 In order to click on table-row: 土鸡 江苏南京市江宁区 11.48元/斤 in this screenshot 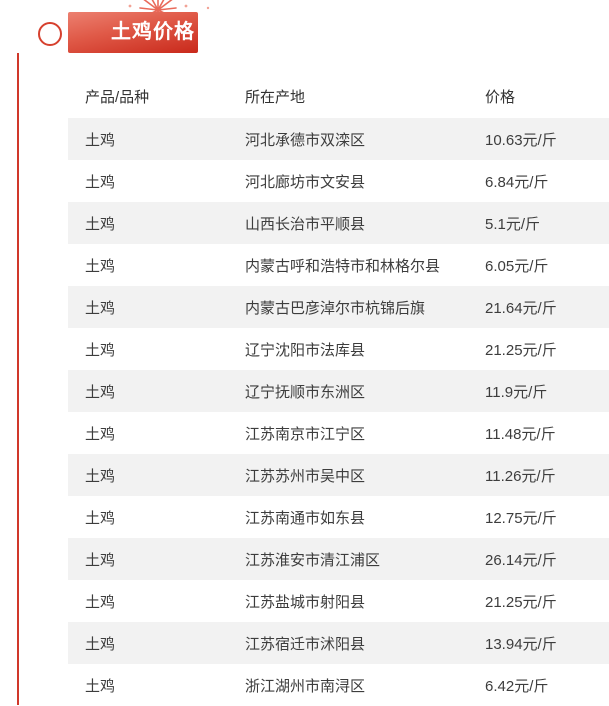, I will do `click(338, 433)`.